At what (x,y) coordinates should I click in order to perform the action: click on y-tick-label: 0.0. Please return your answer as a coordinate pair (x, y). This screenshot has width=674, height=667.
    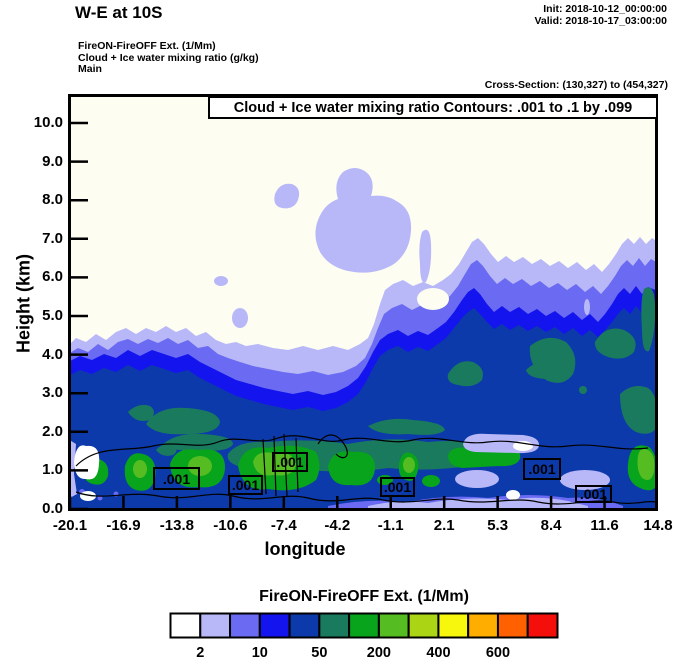
    Looking at the image, I should click on (52, 508).